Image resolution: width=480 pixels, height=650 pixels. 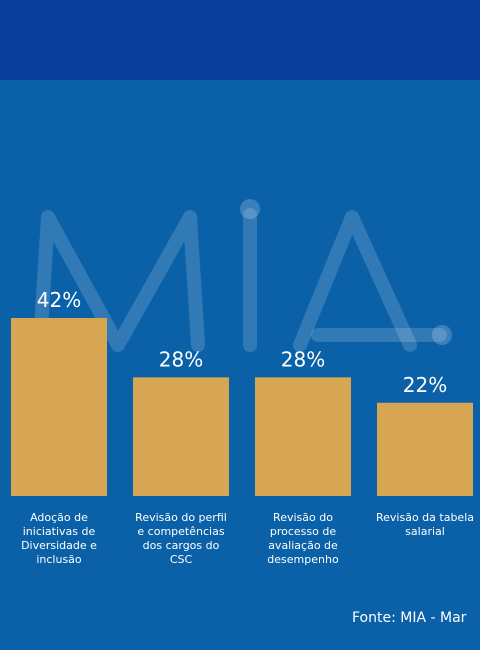 What do you see at coordinates (181, 545) in the screenshot?
I see `category-label-line: dos cargos do` at bounding box center [181, 545].